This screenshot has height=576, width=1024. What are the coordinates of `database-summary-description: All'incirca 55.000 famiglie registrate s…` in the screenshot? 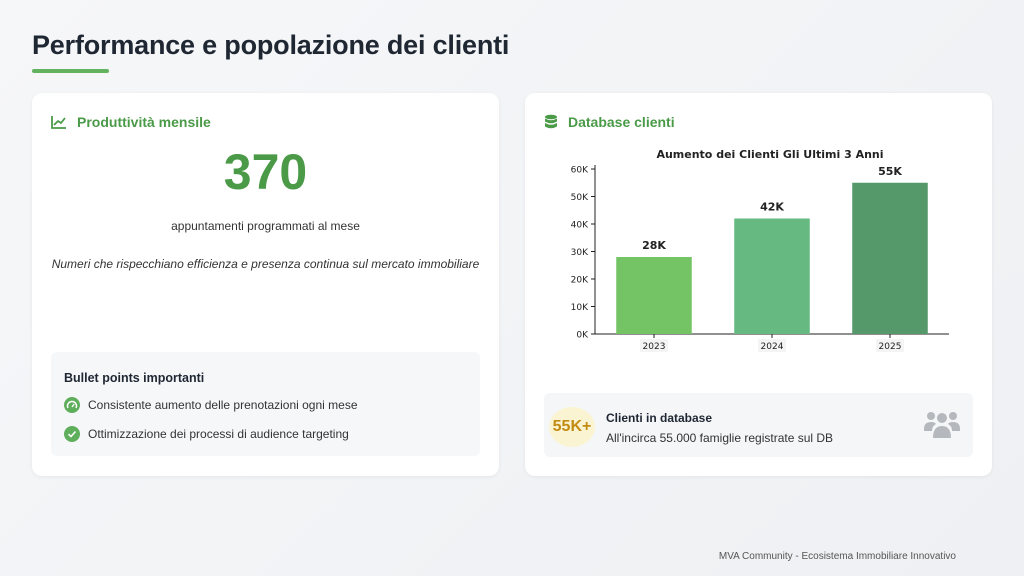 It's located at (720, 438).